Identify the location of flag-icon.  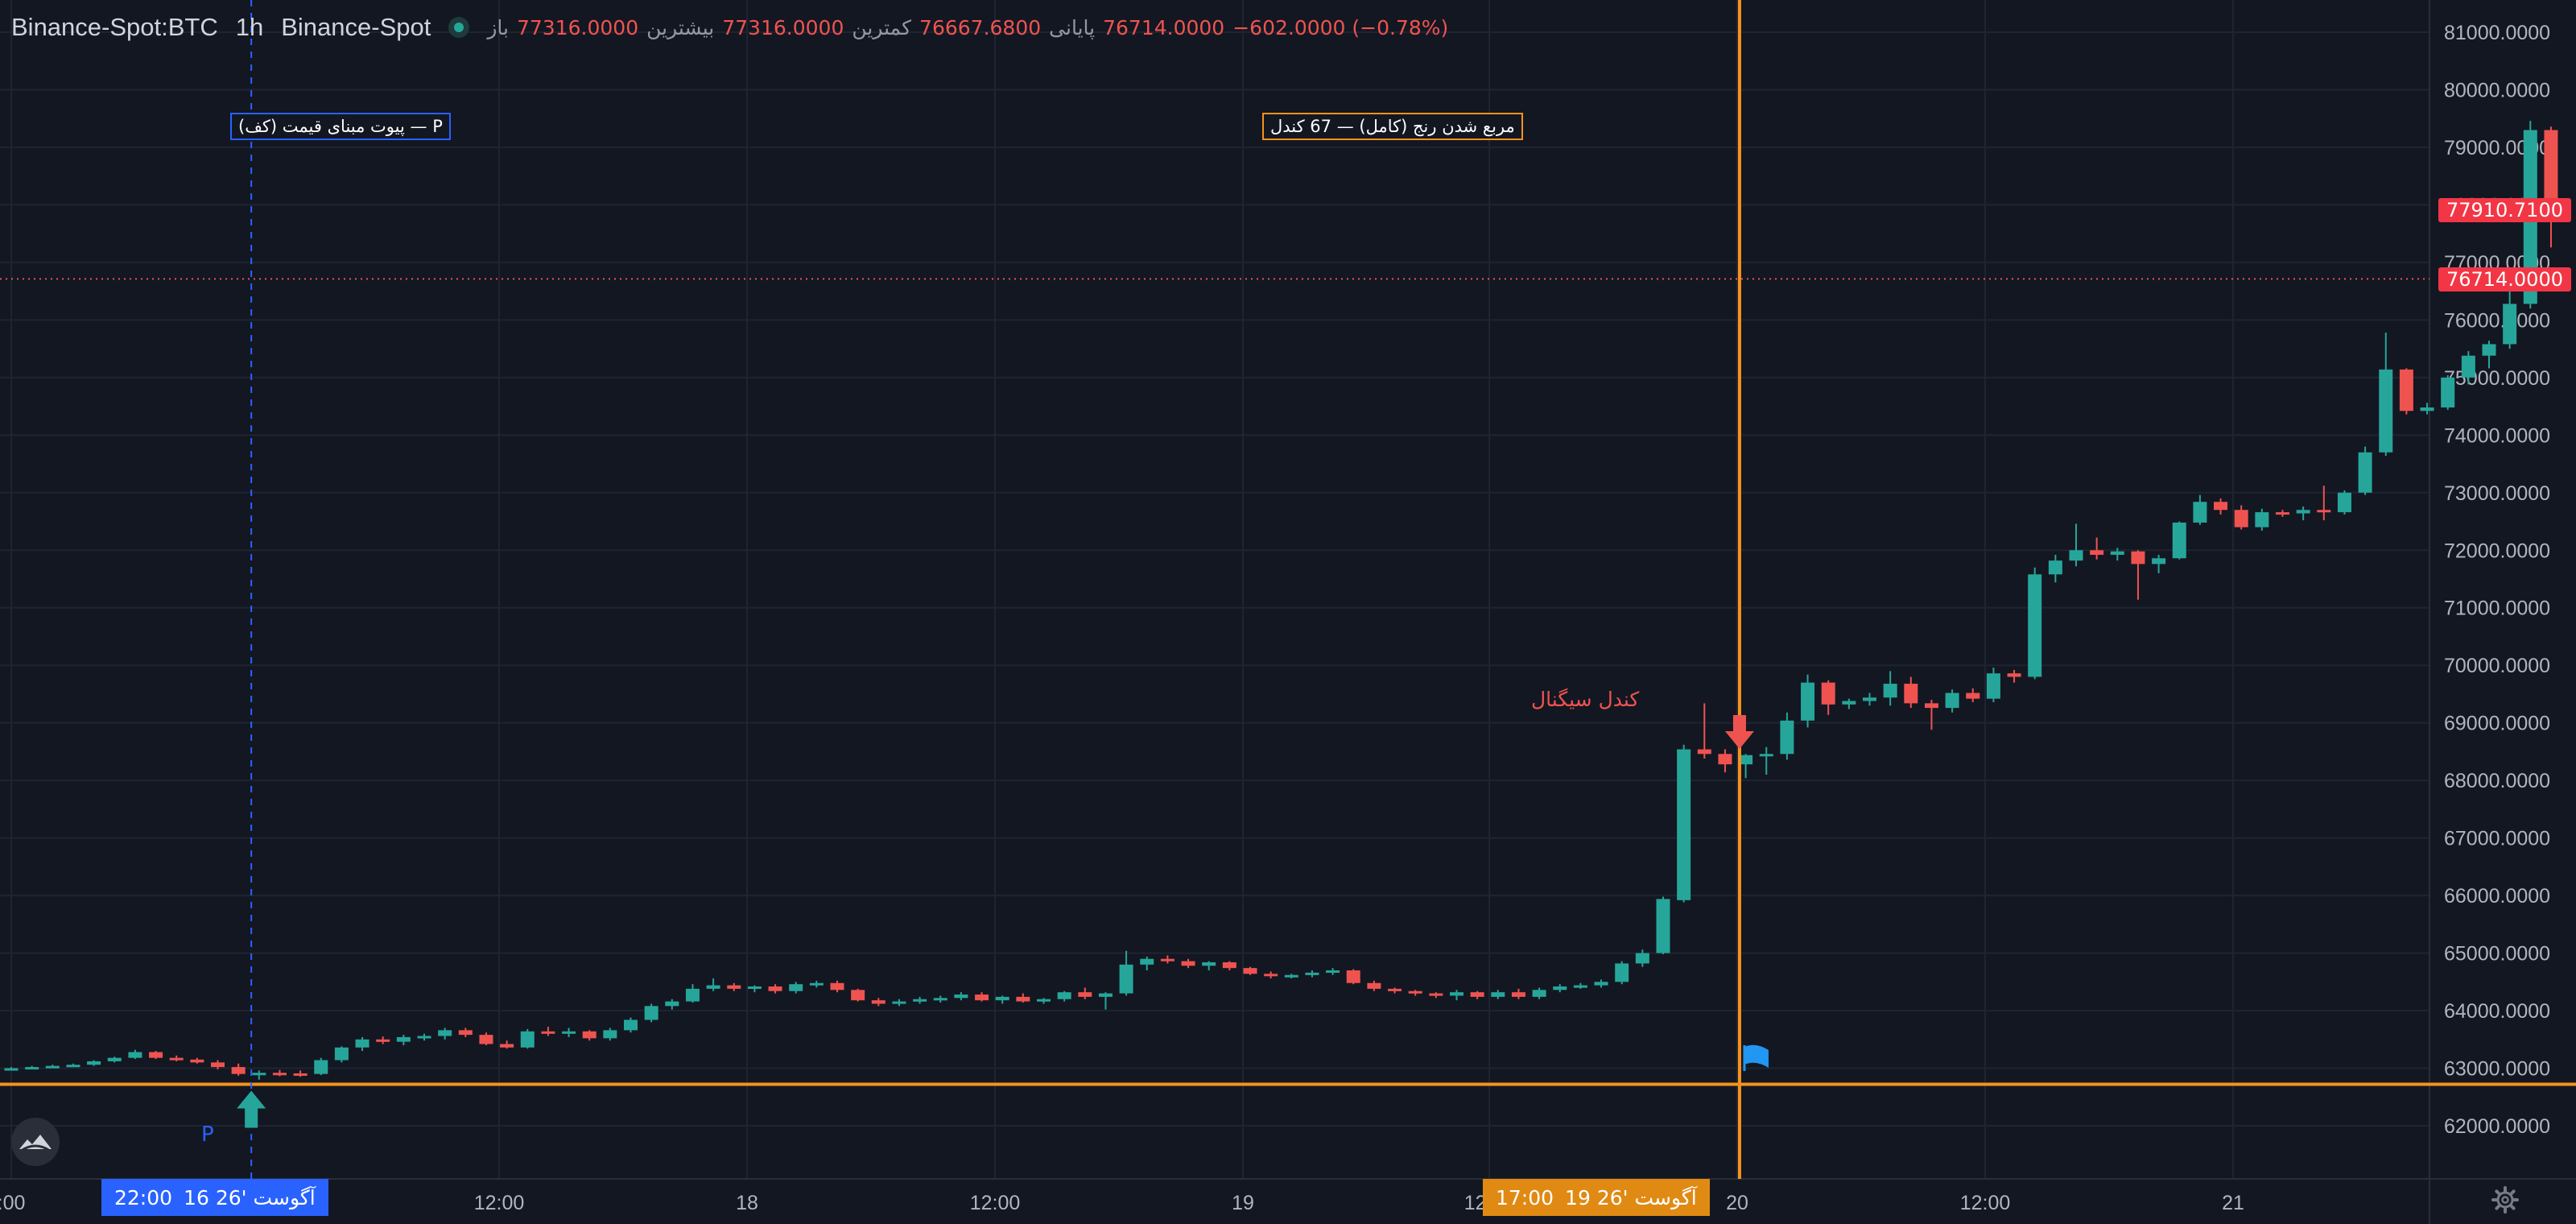
(1756, 1056).